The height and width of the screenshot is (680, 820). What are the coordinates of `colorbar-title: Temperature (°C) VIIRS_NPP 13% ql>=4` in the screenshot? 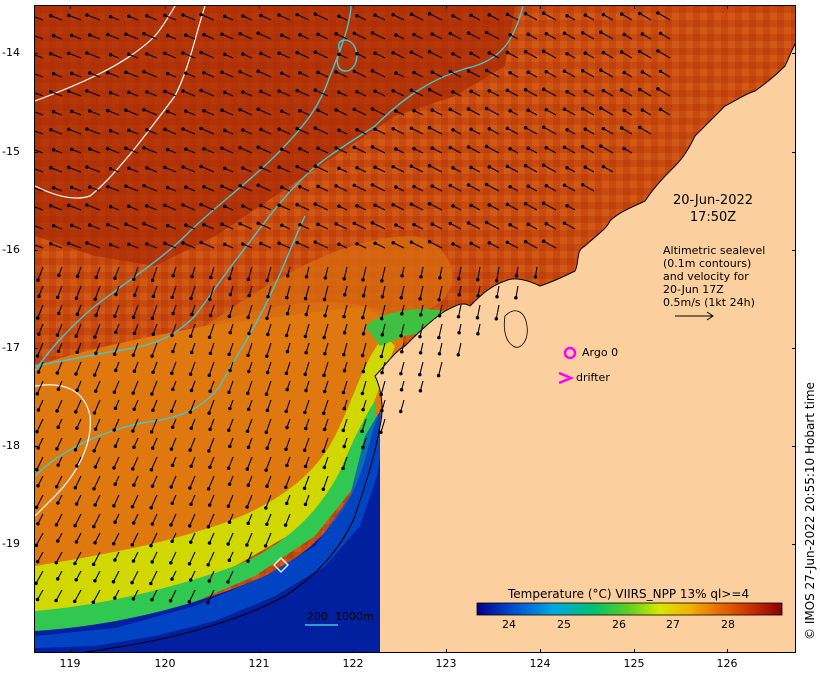 It's located at (629, 594).